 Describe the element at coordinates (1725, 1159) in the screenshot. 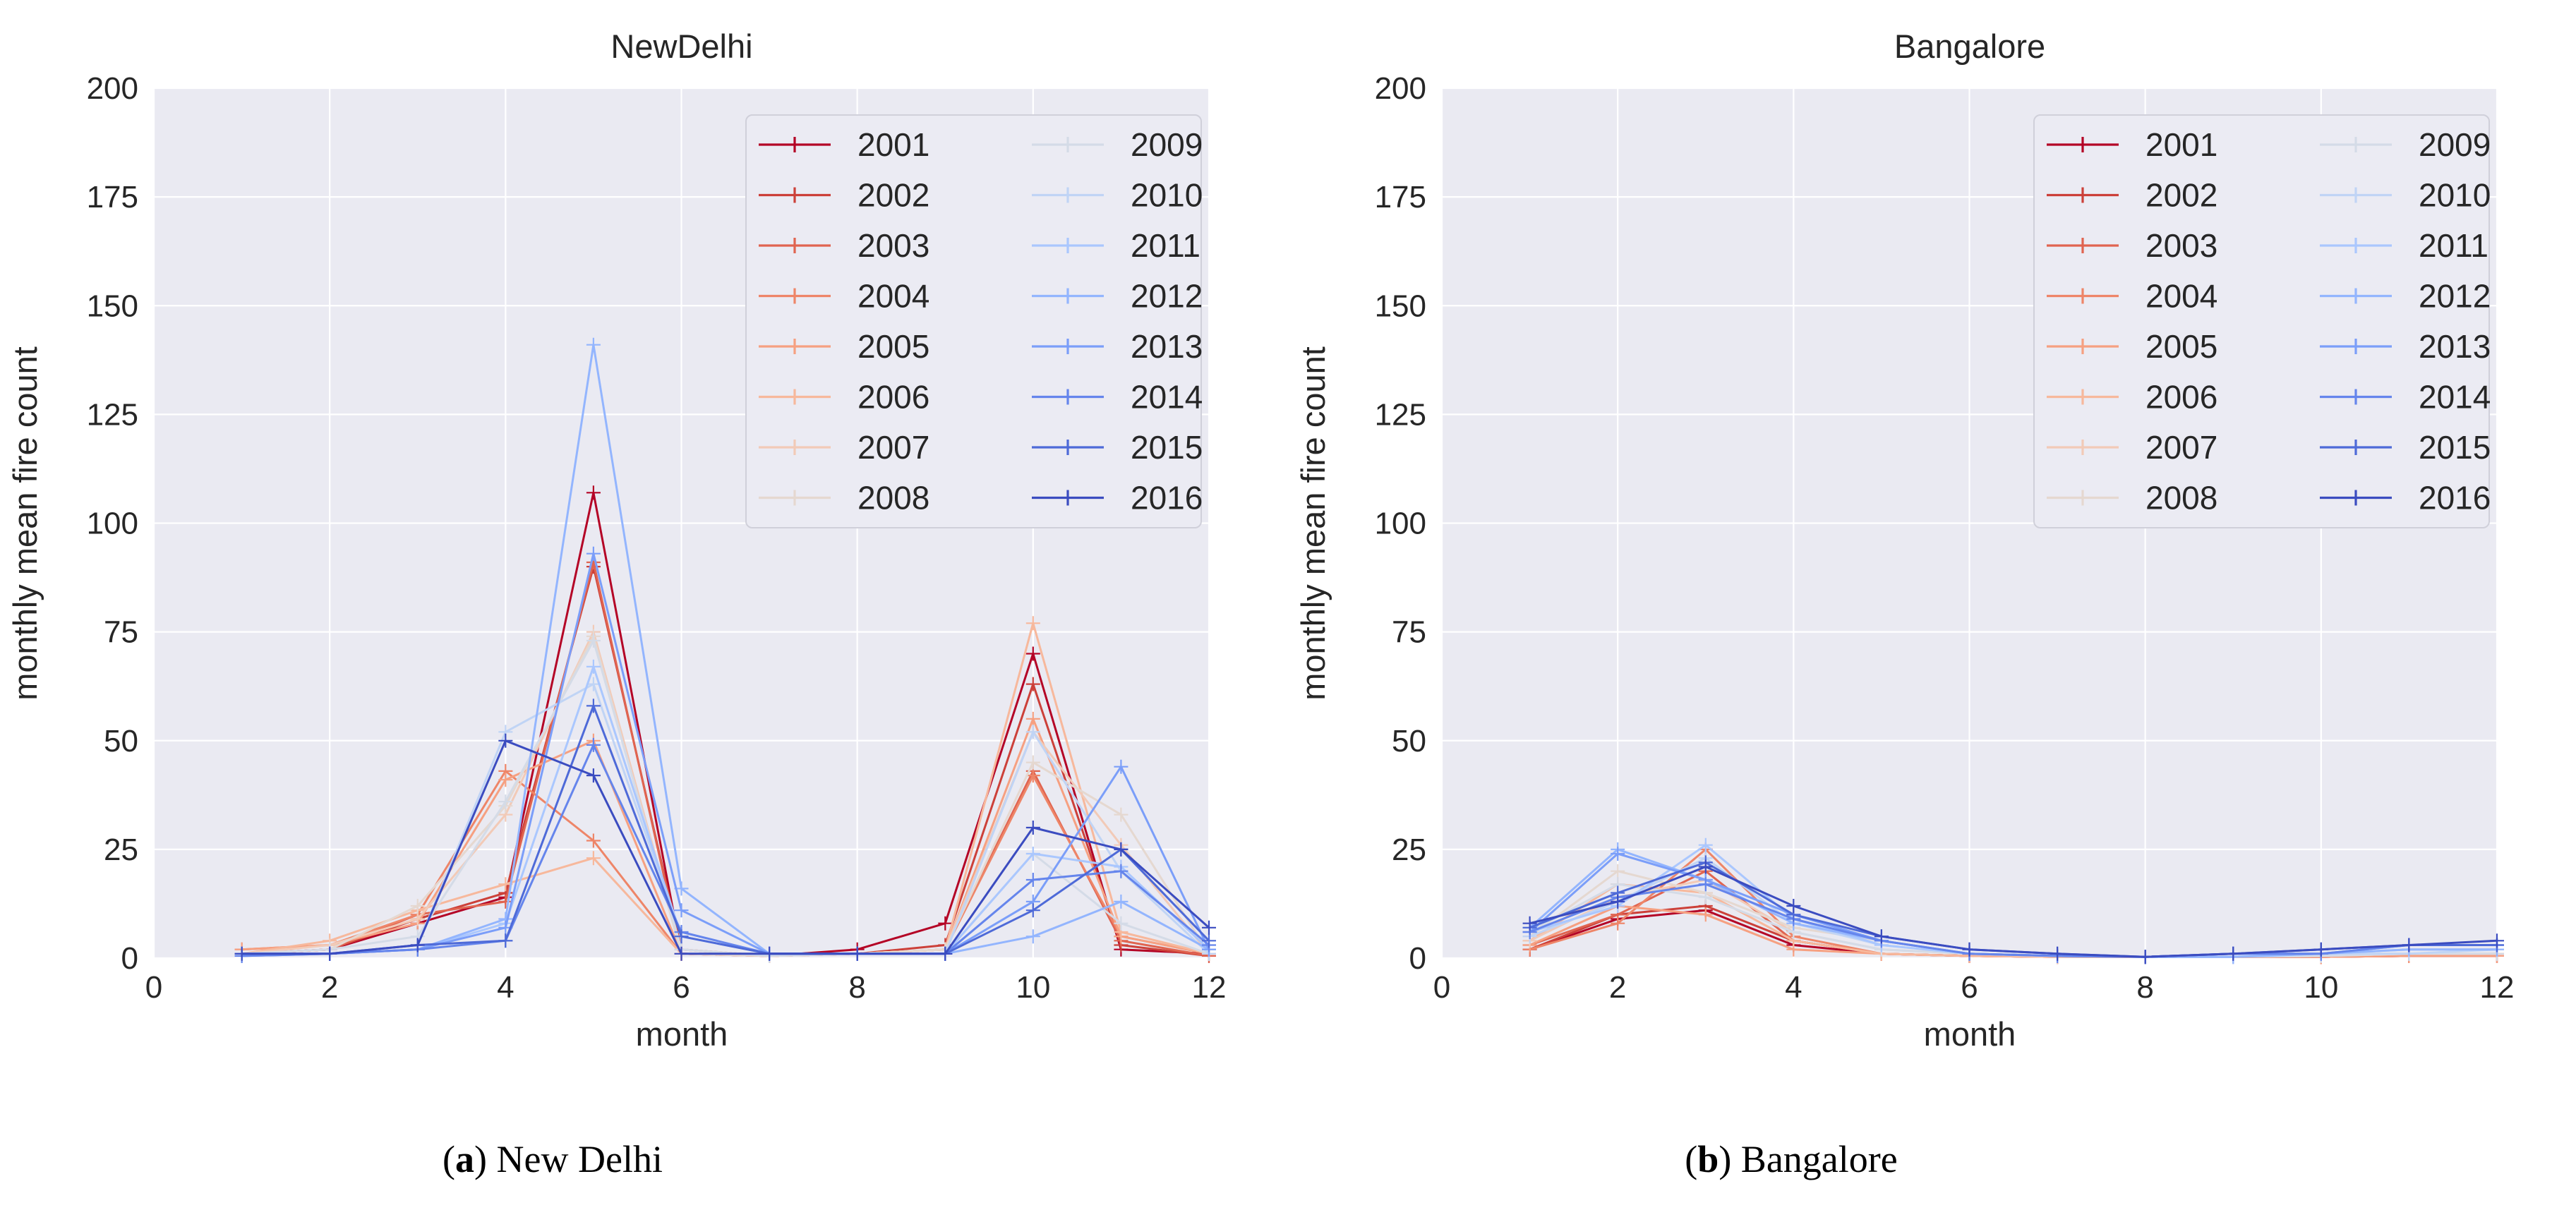

I see `caption-close-paren: )` at that location.